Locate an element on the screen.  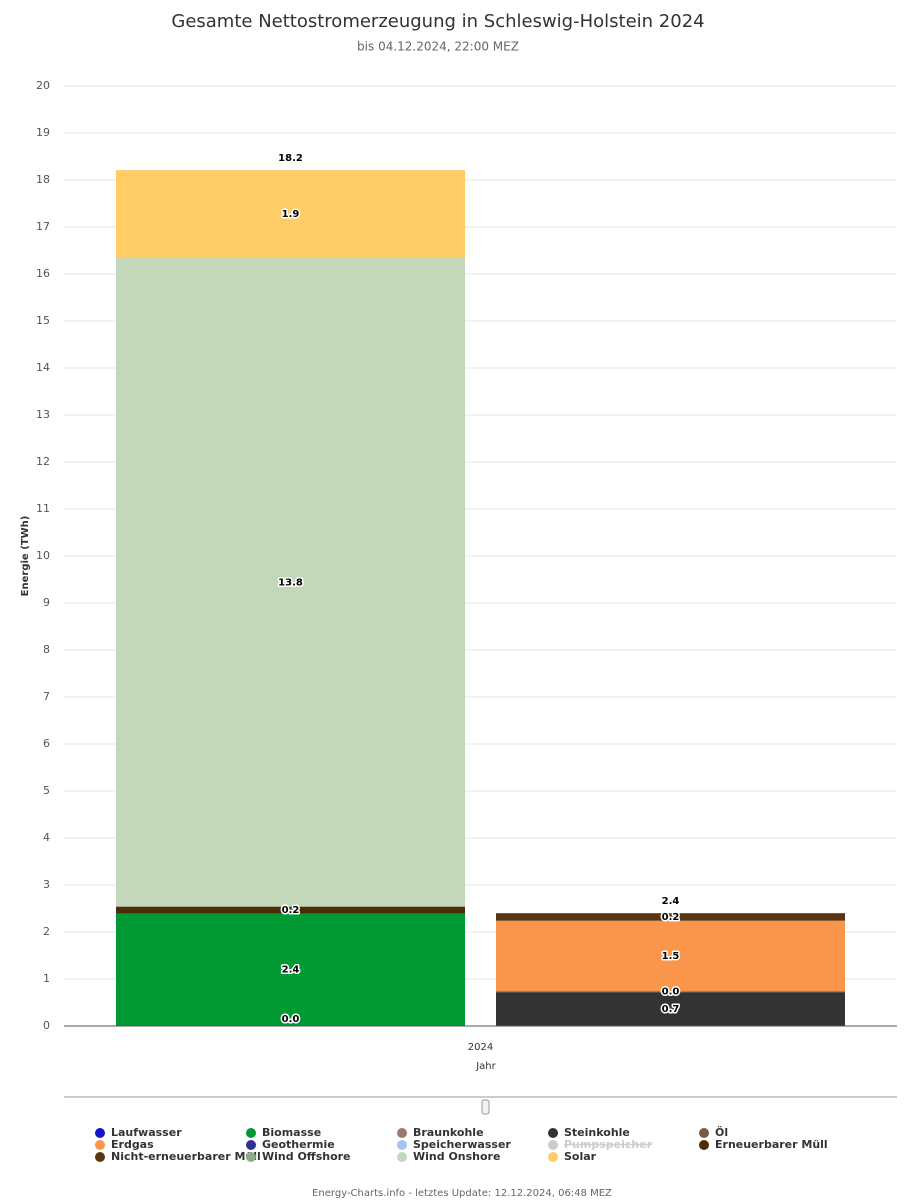
x-axis-title: Jahr is located at coordinates (485, 1066).